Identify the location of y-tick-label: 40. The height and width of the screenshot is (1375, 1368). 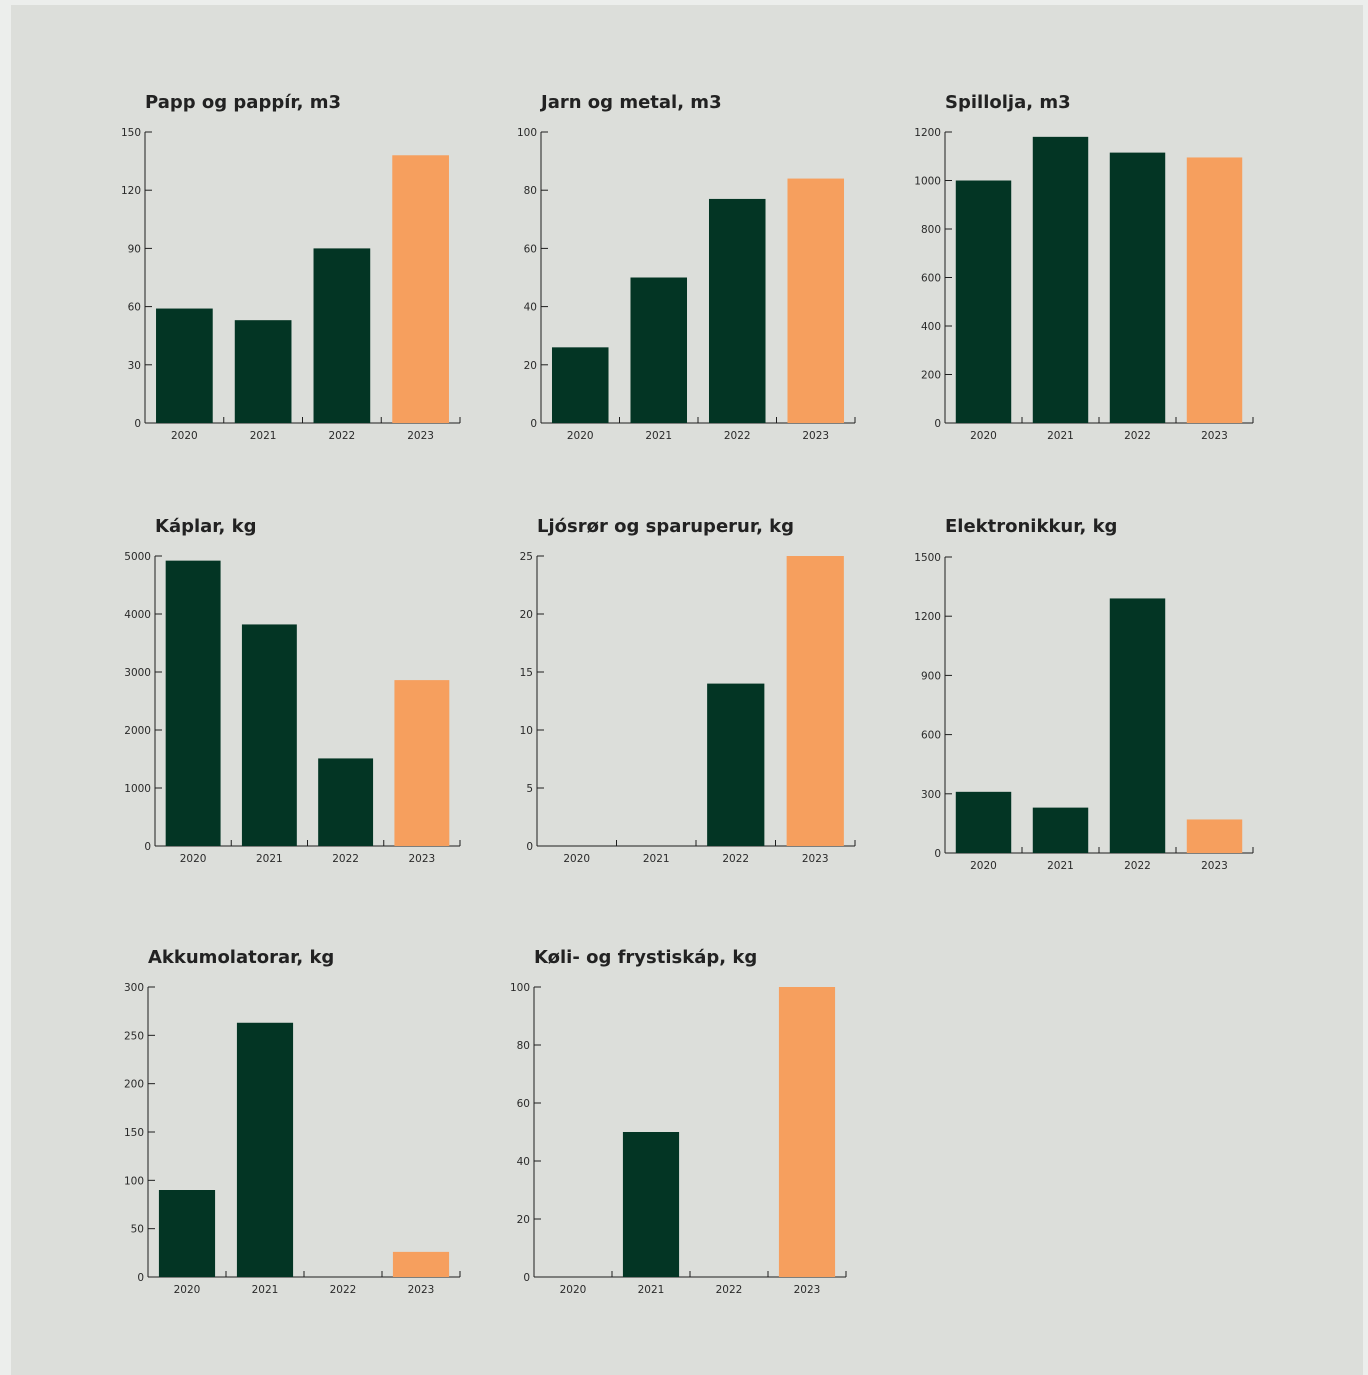
(523, 1162).